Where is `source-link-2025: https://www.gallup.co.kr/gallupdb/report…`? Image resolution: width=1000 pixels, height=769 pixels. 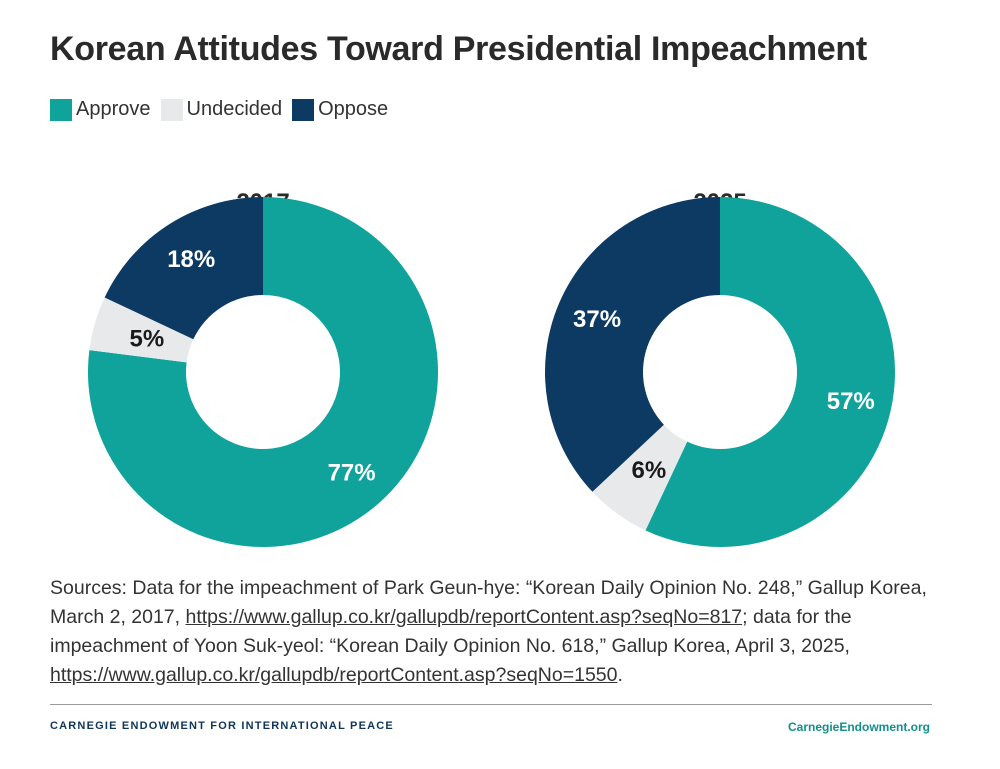
source-link-2025: https://www.gallup.co.kr/gallupdb/report… is located at coordinates (334, 675).